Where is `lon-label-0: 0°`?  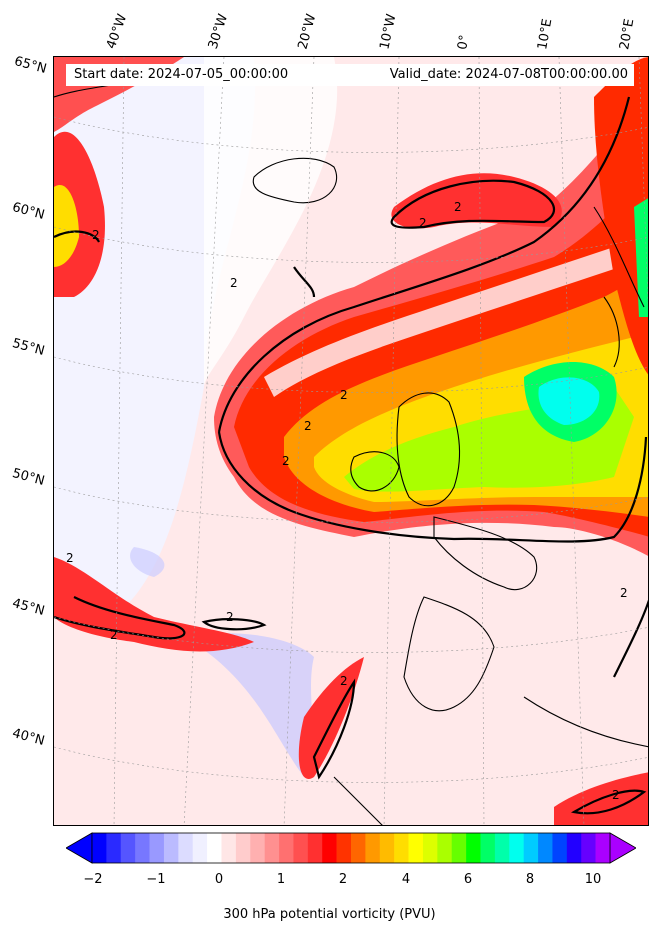
lon-label-0: 0° is located at coordinates (464, 42).